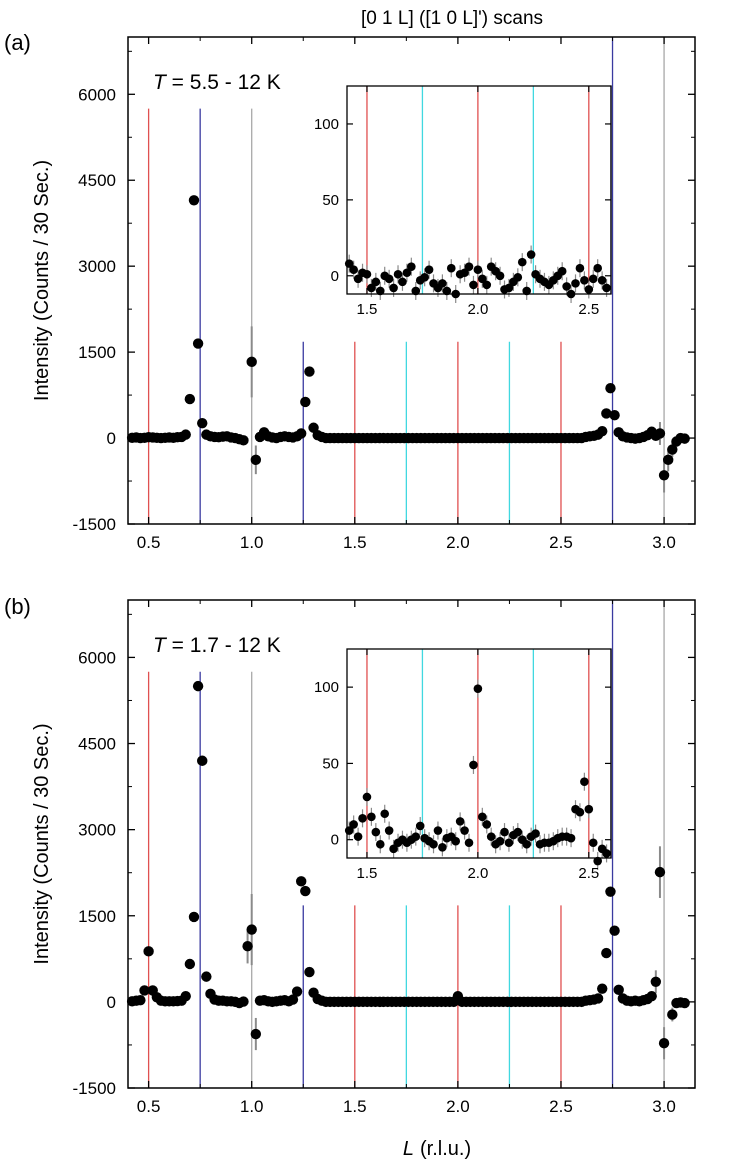  Describe the element at coordinates (223, 82) in the screenshot. I see `temperature-range: = 5.5 - 12 K` at that location.